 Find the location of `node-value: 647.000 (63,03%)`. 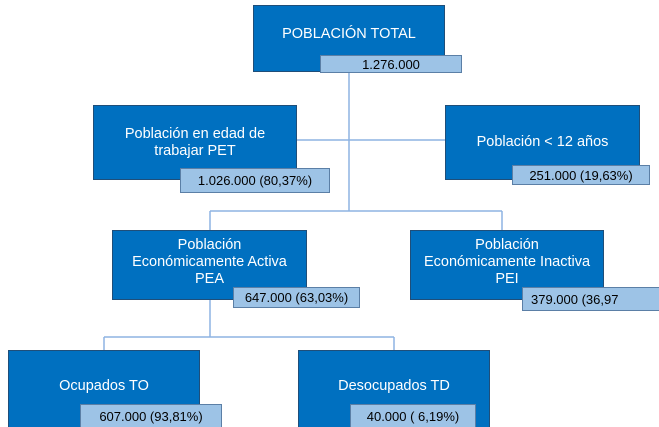

node-value: 647.000 (63,03%) is located at coordinates (296, 297).